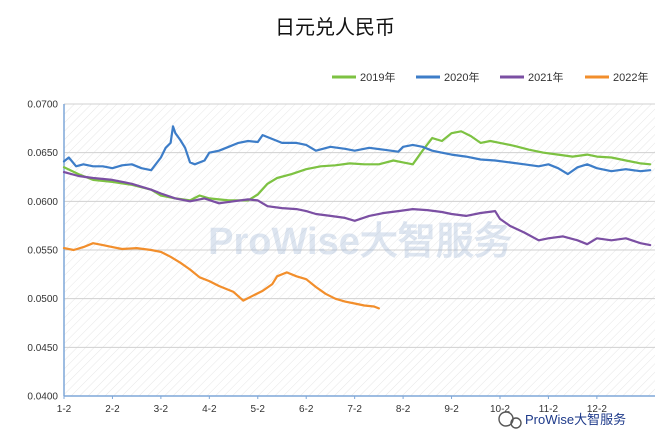 The height and width of the screenshot is (448, 671). Describe the element at coordinates (42, 348) in the screenshot. I see `y-tick-label: 0.0450` at that location.